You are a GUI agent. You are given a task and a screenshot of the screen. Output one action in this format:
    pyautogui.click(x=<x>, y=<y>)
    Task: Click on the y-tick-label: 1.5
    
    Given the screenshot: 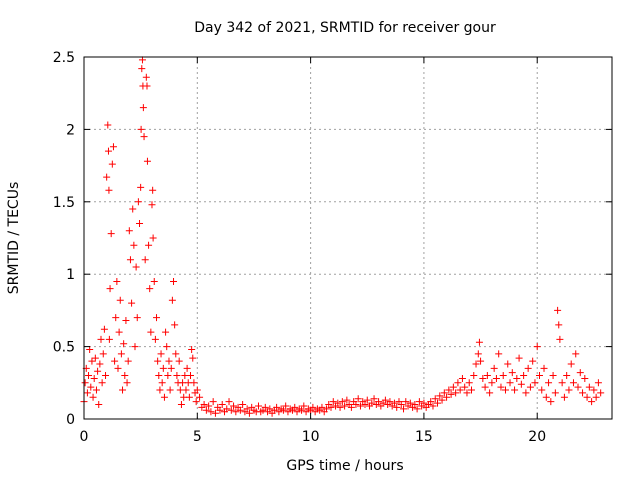 What is the action you would take?
    pyautogui.click(x=64, y=203)
    